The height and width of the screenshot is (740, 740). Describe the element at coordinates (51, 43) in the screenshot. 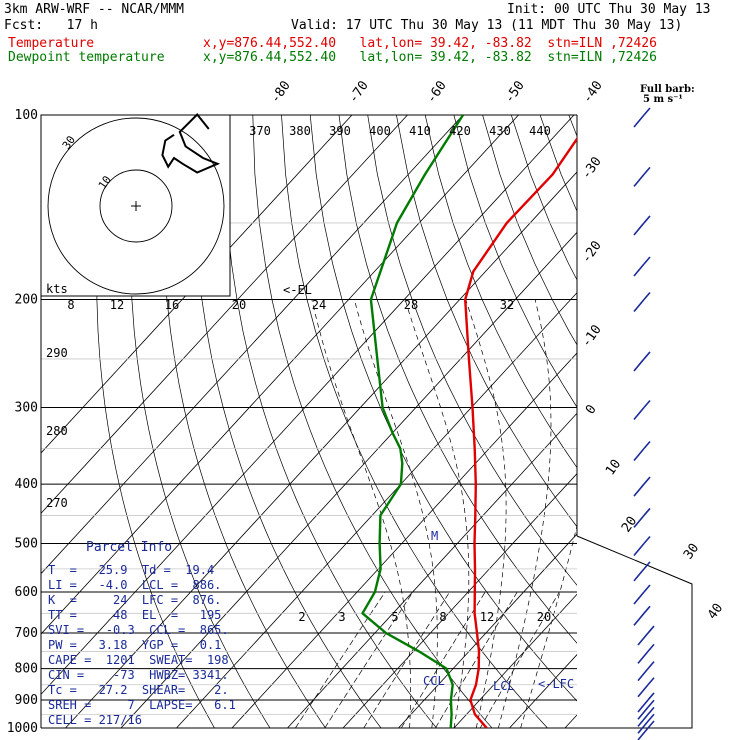

I see `temperature-legend-label: Temperature` at that location.